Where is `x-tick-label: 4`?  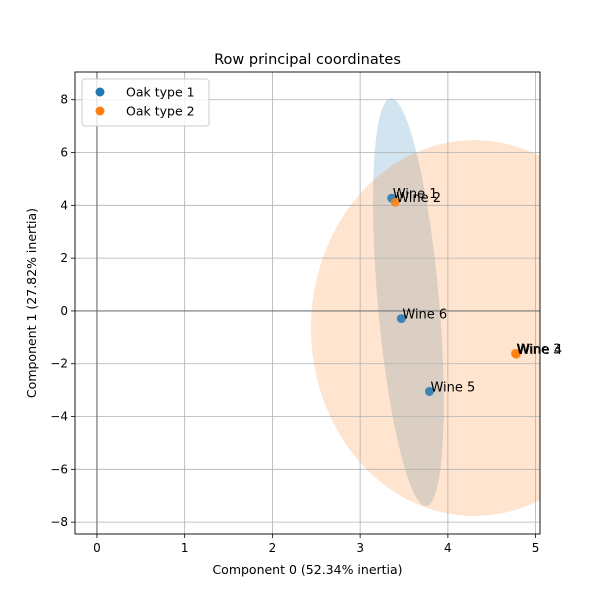
x-tick-label: 4 is located at coordinates (448, 548).